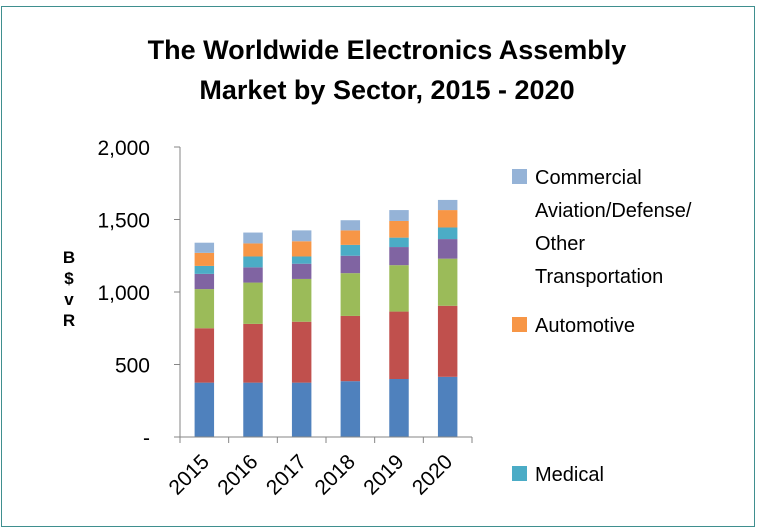 The width and height of the screenshot is (758, 529). Describe the element at coordinates (69, 320) in the screenshot. I see `y-axis-label-char: R` at that location.